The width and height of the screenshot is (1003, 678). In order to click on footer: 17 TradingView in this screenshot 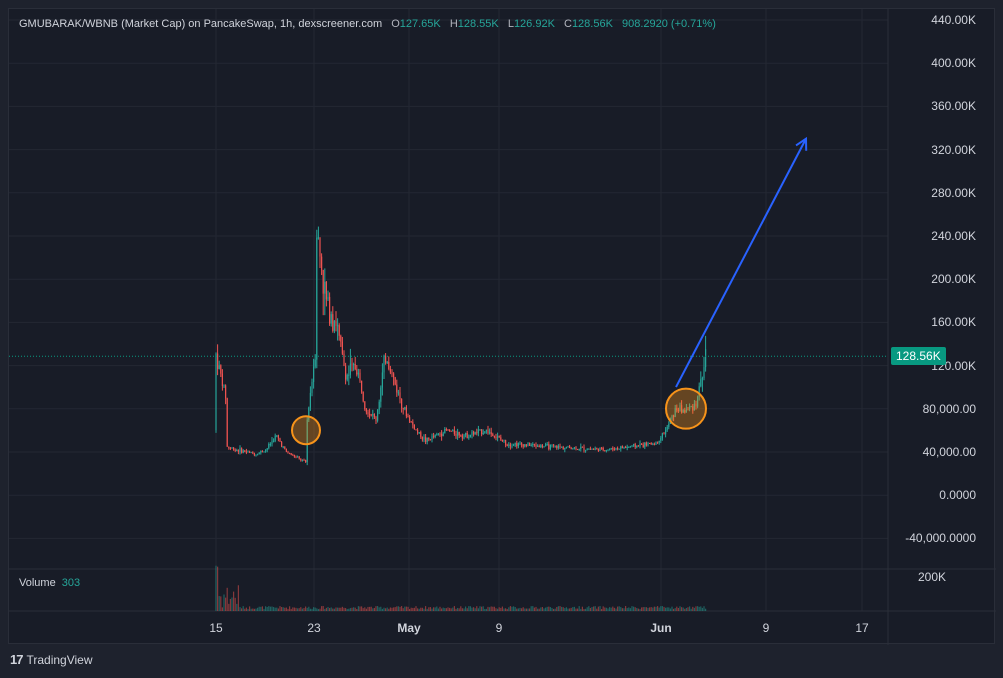, I will do `click(51, 659)`.